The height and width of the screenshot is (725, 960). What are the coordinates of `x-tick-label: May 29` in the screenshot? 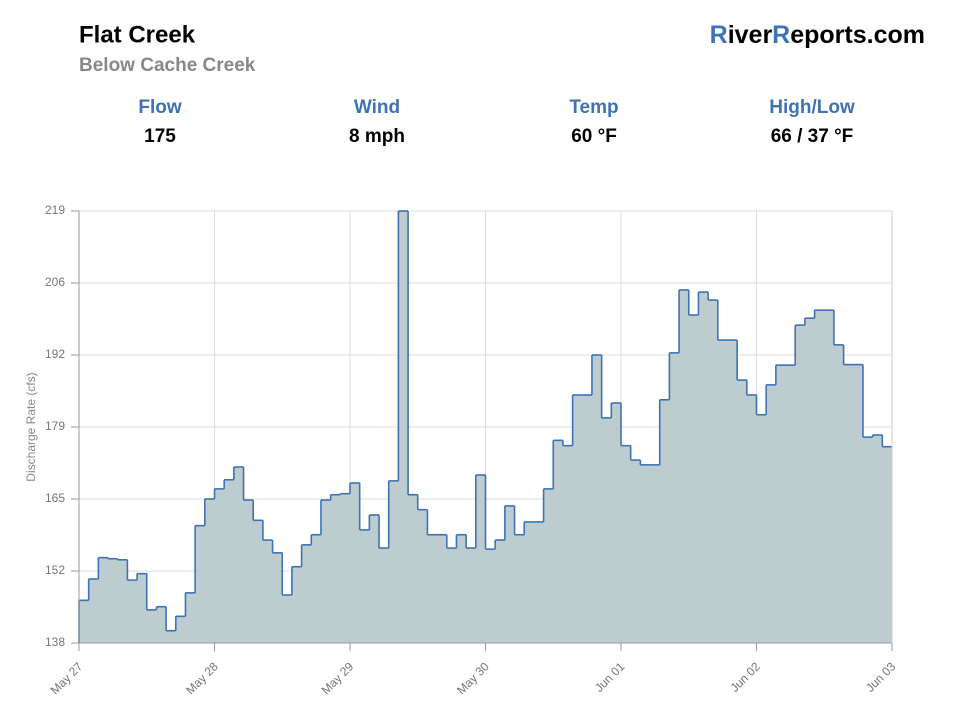 It's located at (338, 678).